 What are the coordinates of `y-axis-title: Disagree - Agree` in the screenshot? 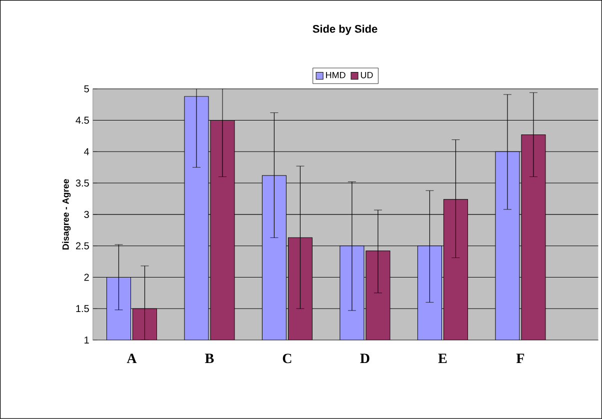 It's located at (66, 214).